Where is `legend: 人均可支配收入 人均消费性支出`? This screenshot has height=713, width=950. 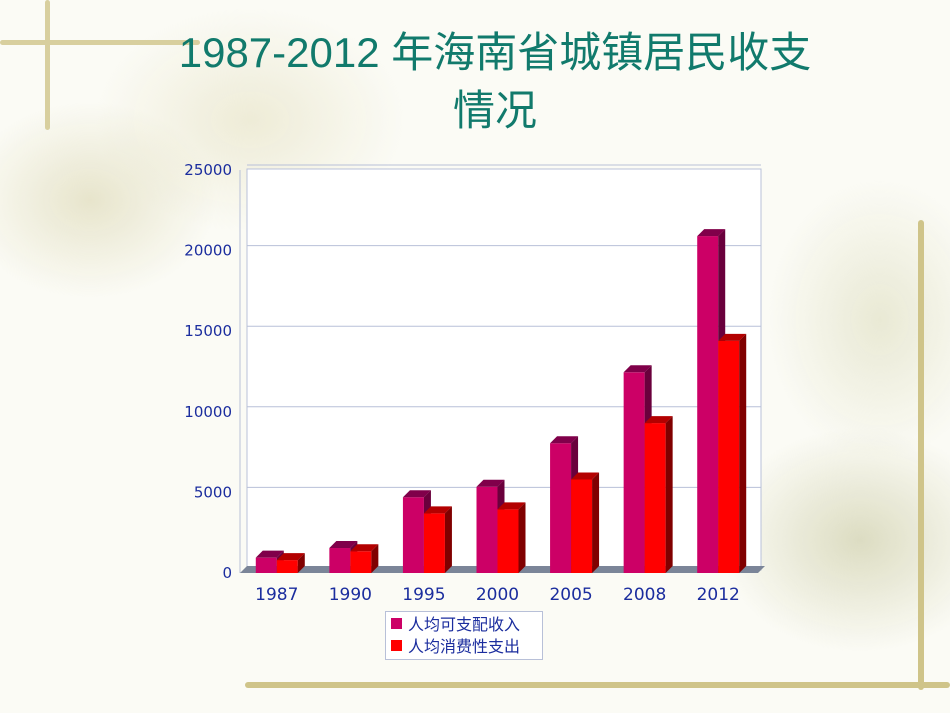 legend: 人均可支配收入 人均消费性支出 is located at coordinates (464, 635).